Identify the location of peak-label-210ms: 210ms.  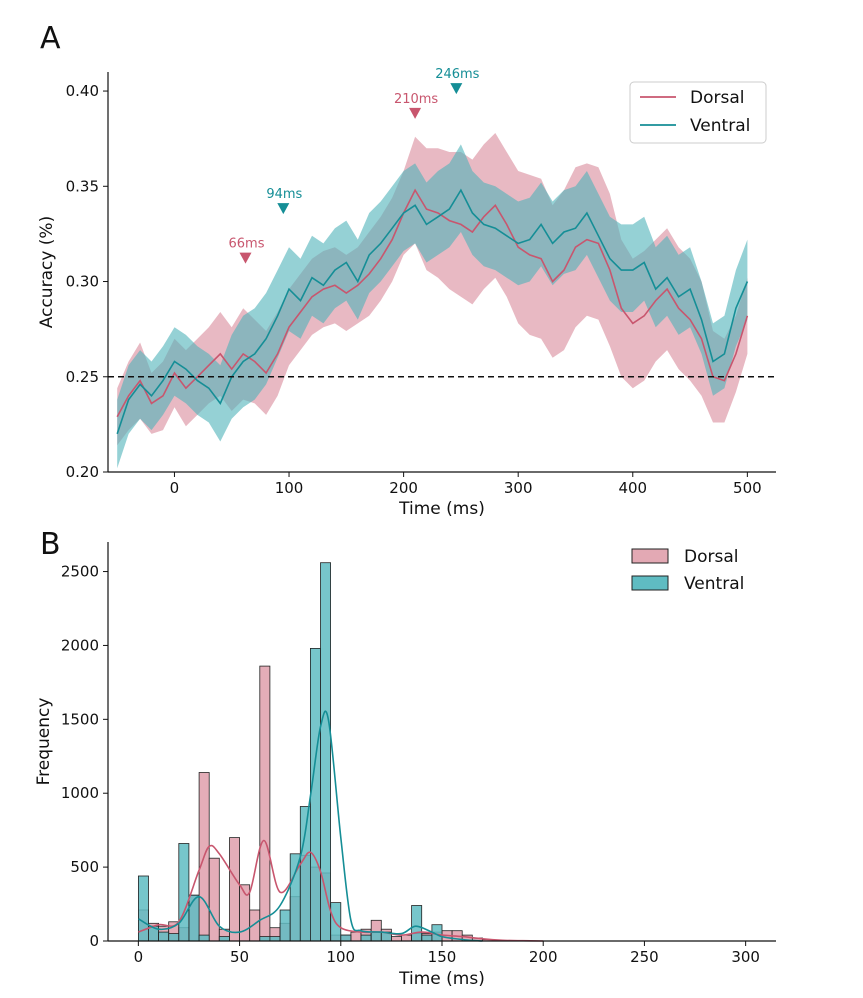
(416, 99).